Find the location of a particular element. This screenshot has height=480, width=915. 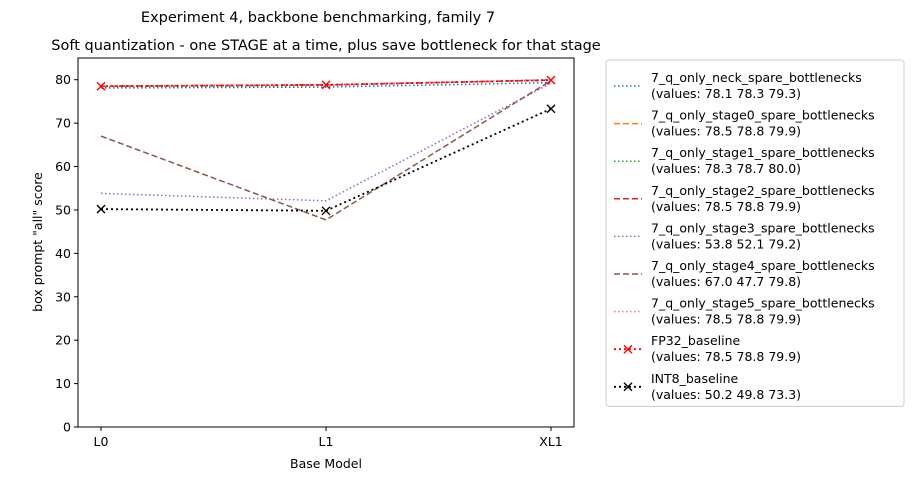

y-axis-label: box prompt "all" score is located at coordinates (37, 242).